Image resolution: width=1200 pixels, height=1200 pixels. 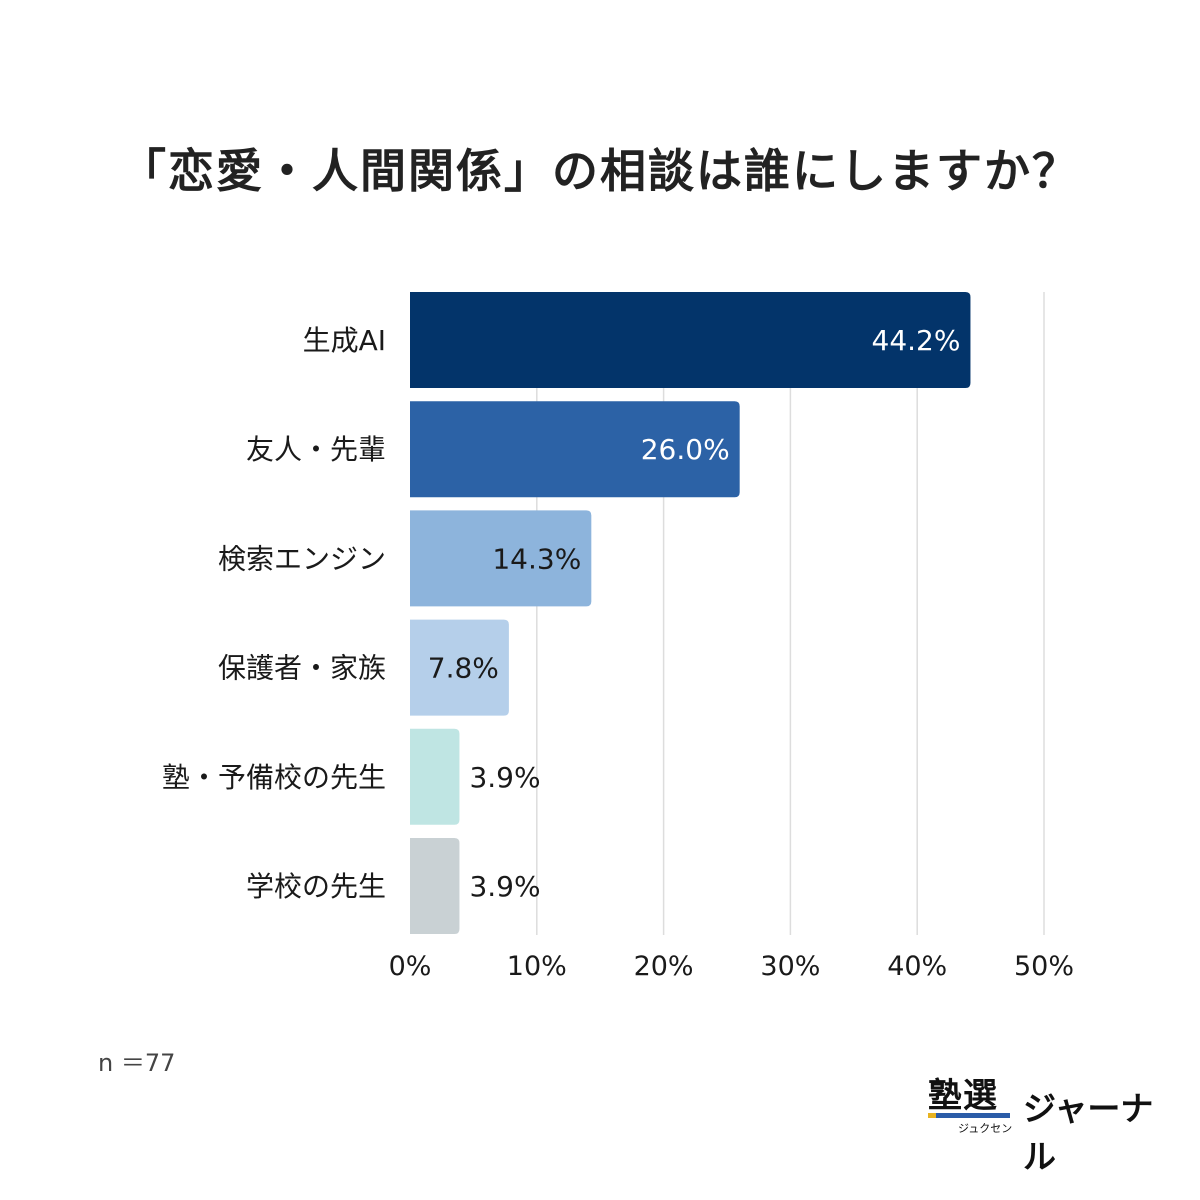 What do you see at coordinates (274, 777) in the screenshot?
I see `category-label: 塾・予備校の先生` at bounding box center [274, 777].